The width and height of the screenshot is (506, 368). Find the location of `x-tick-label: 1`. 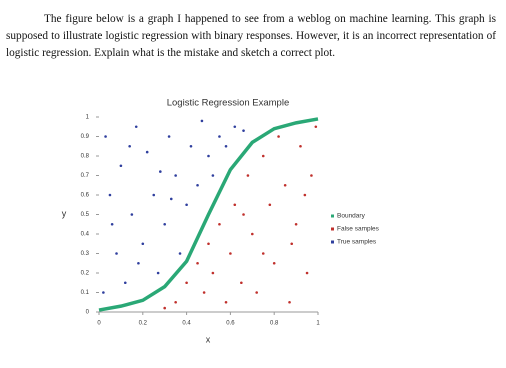

x-tick-label: 1 is located at coordinates (318, 324).